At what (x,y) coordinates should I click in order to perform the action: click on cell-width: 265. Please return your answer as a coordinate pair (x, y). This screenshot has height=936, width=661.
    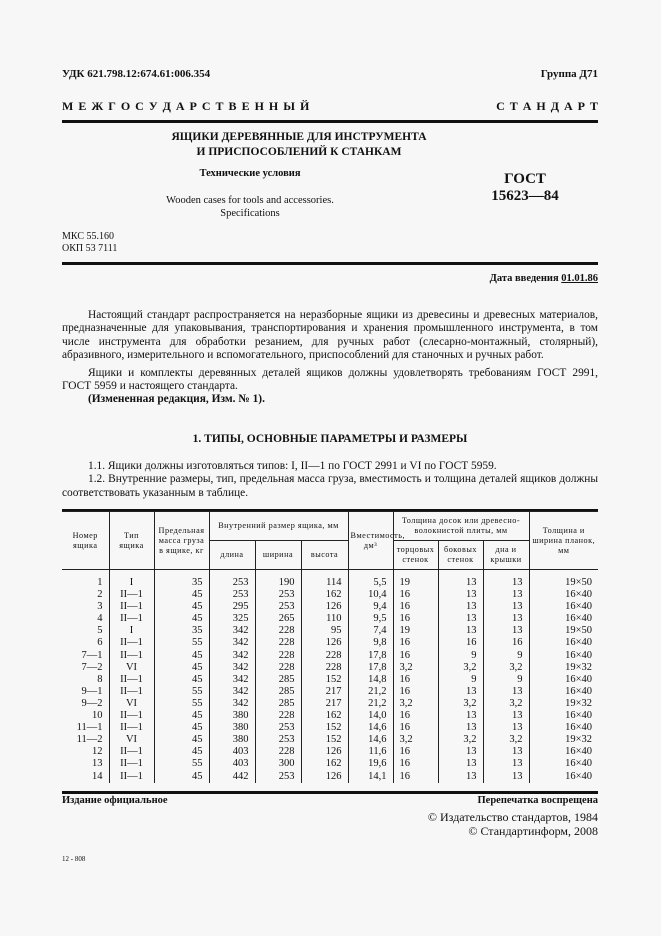
    Looking at the image, I should click on (278, 619).